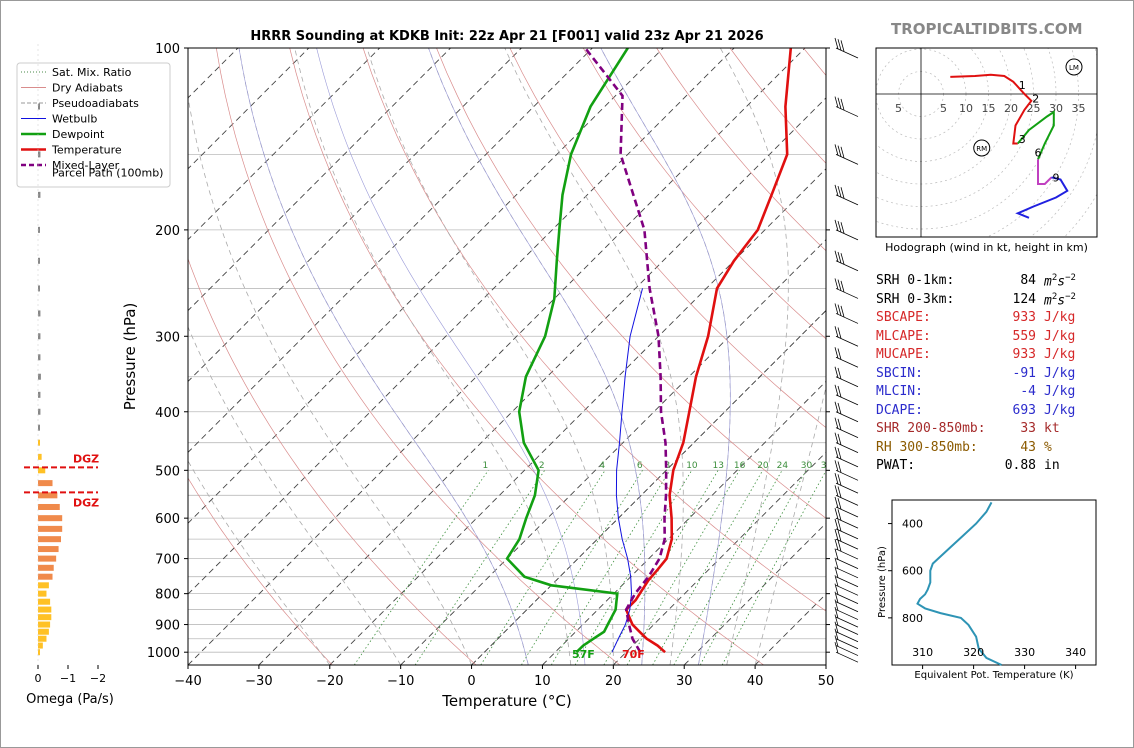 The width and height of the screenshot is (1134, 748). Describe the element at coordinates (1035, 99) in the screenshot. I see `hodograph-height-label: 2` at that location.